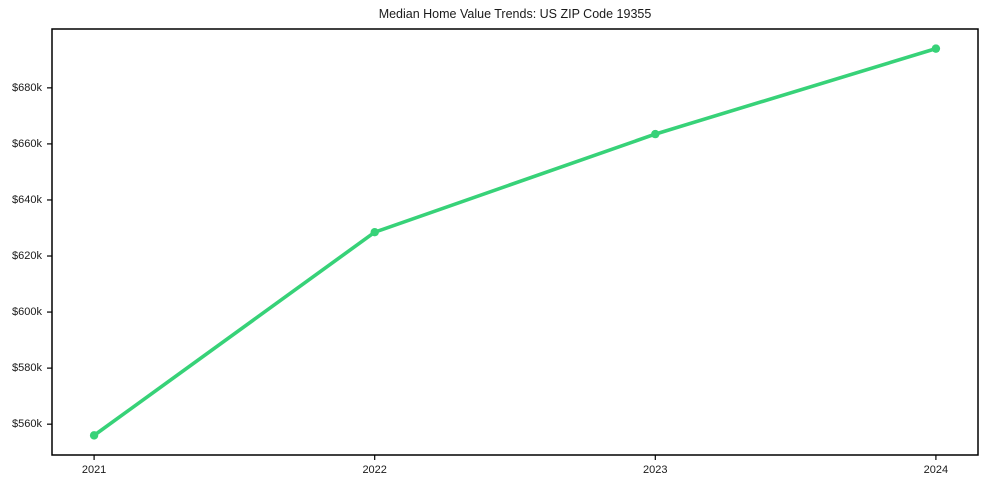  What do you see at coordinates (27, 87) in the screenshot?
I see `y-axis-tick-label: $680k` at bounding box center [27, 87].